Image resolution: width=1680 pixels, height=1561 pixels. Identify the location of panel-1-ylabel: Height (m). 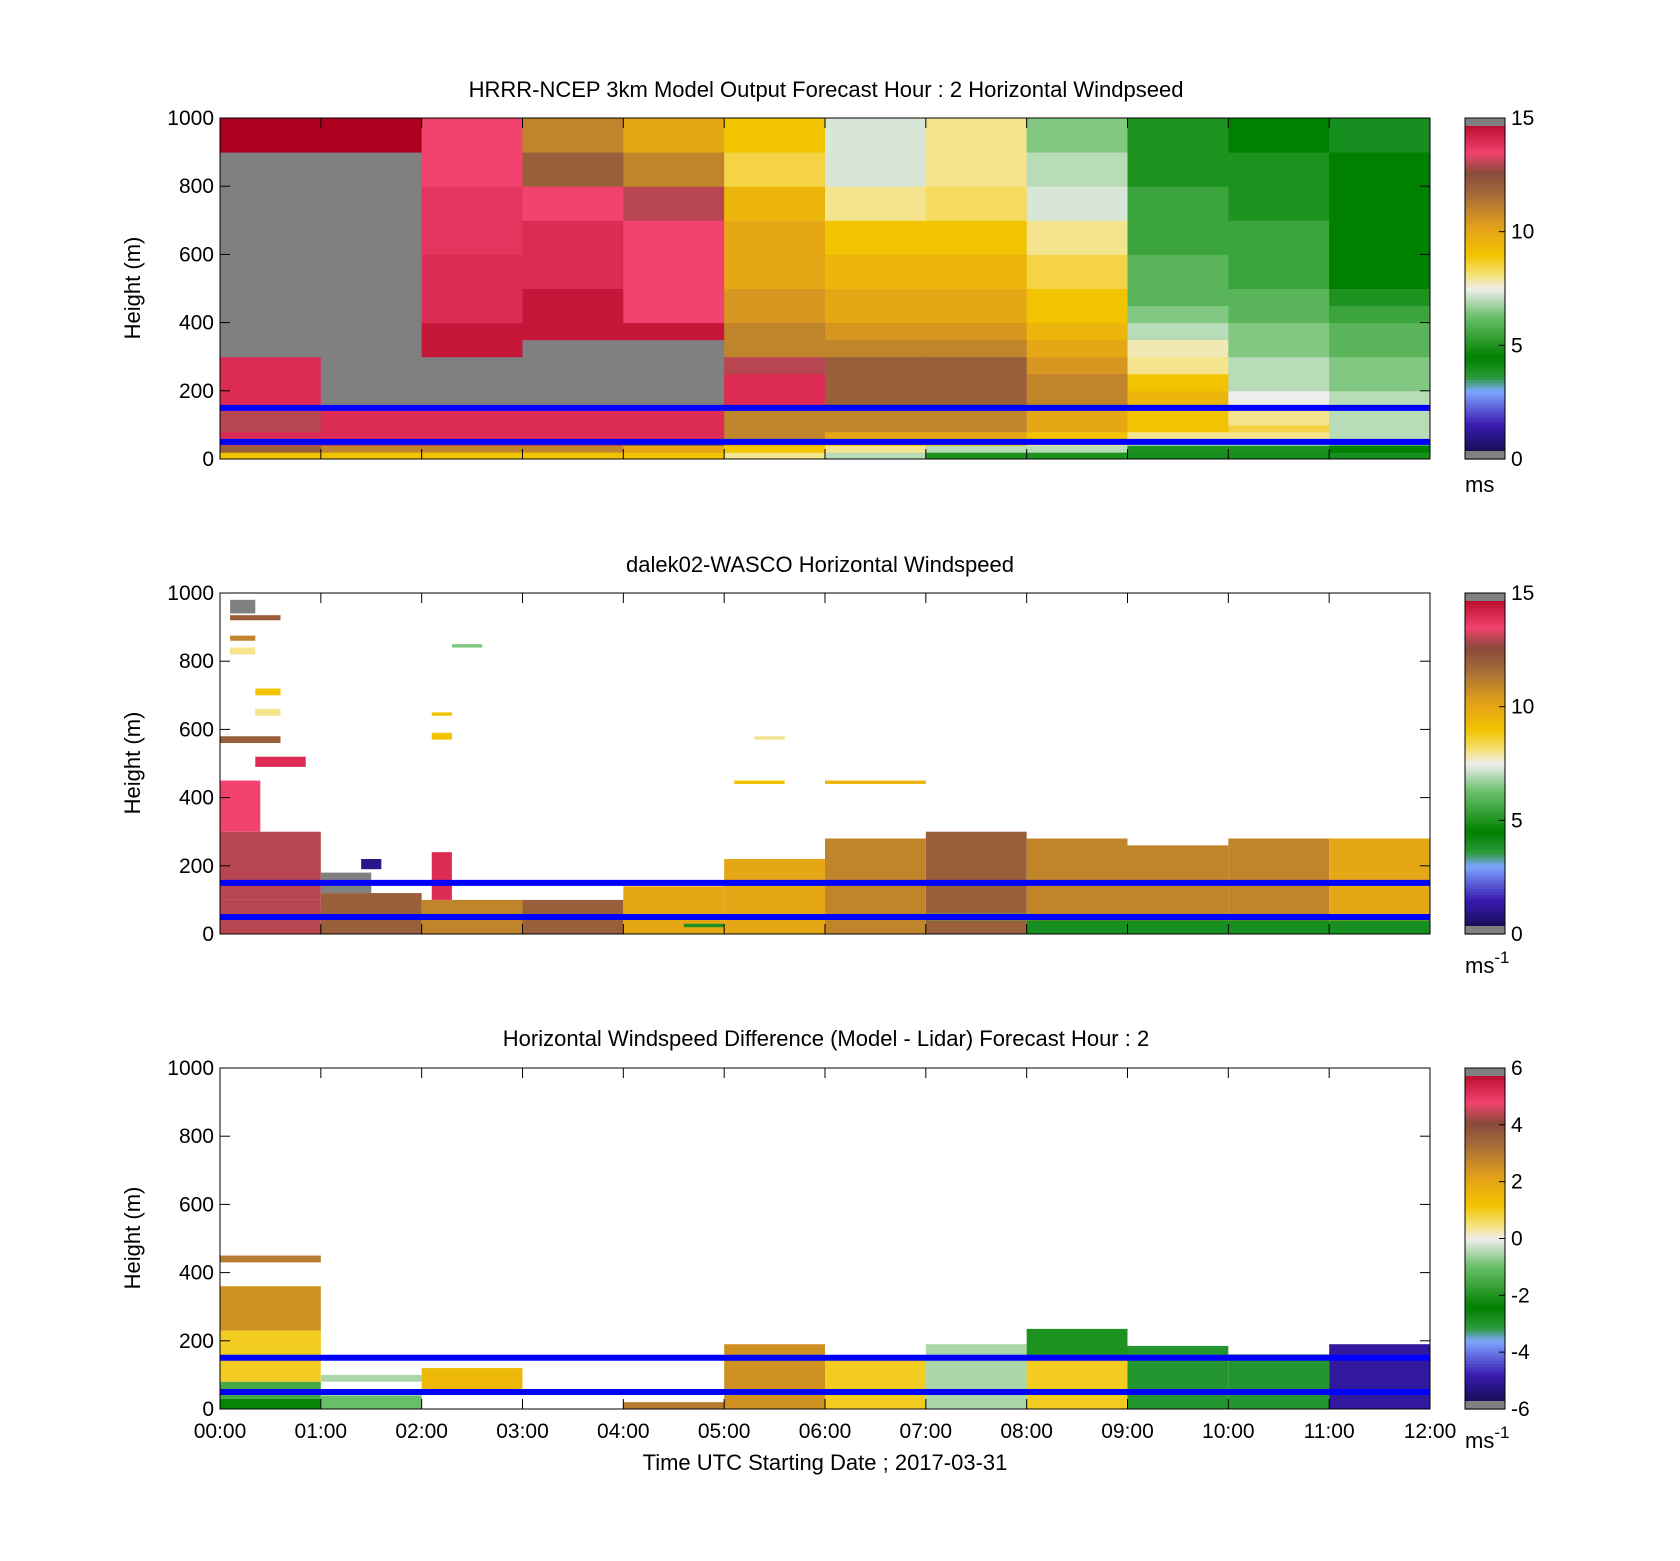
(132, 288).